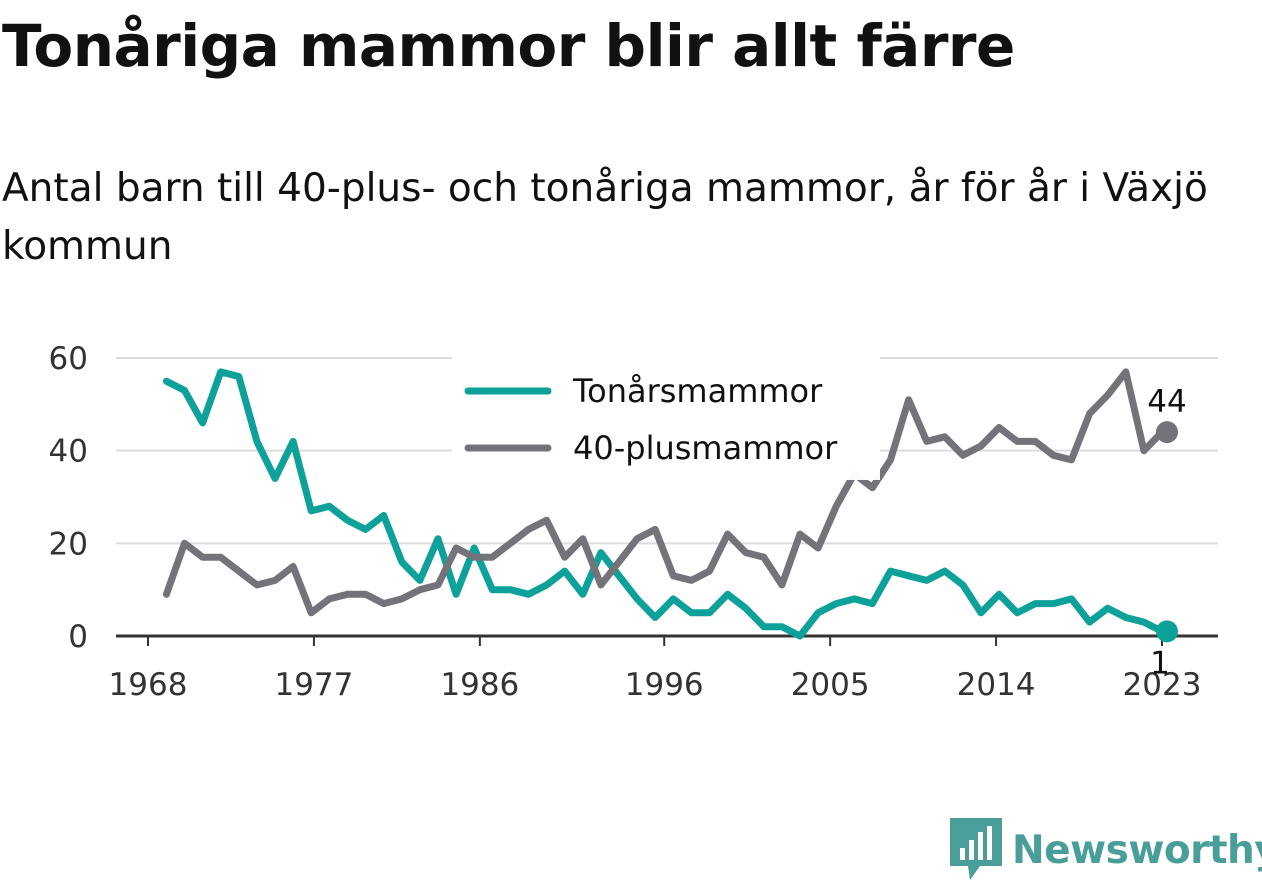  I want to click on y-tick-label: 20, so click(68, 544).